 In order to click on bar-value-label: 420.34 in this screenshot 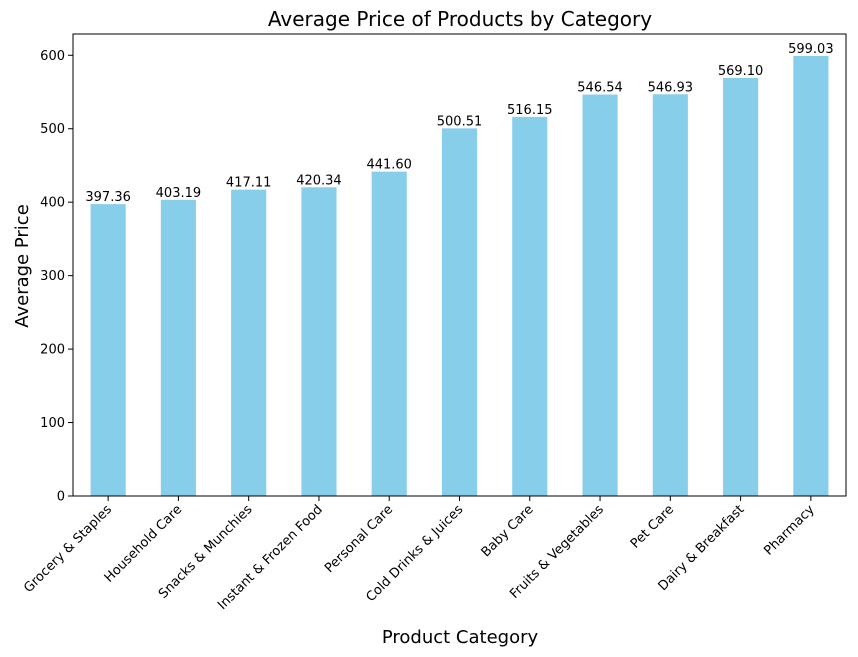, I will do `click(319, 180)`.